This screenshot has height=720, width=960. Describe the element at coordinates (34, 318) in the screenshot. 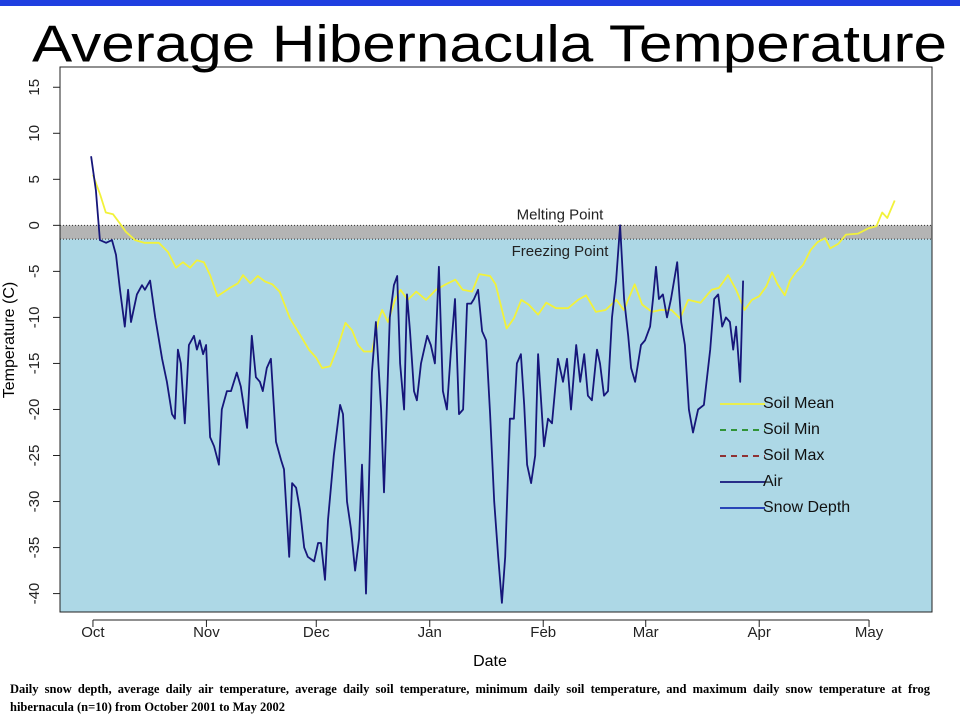

I see `y-tick-label: -10` at that location.